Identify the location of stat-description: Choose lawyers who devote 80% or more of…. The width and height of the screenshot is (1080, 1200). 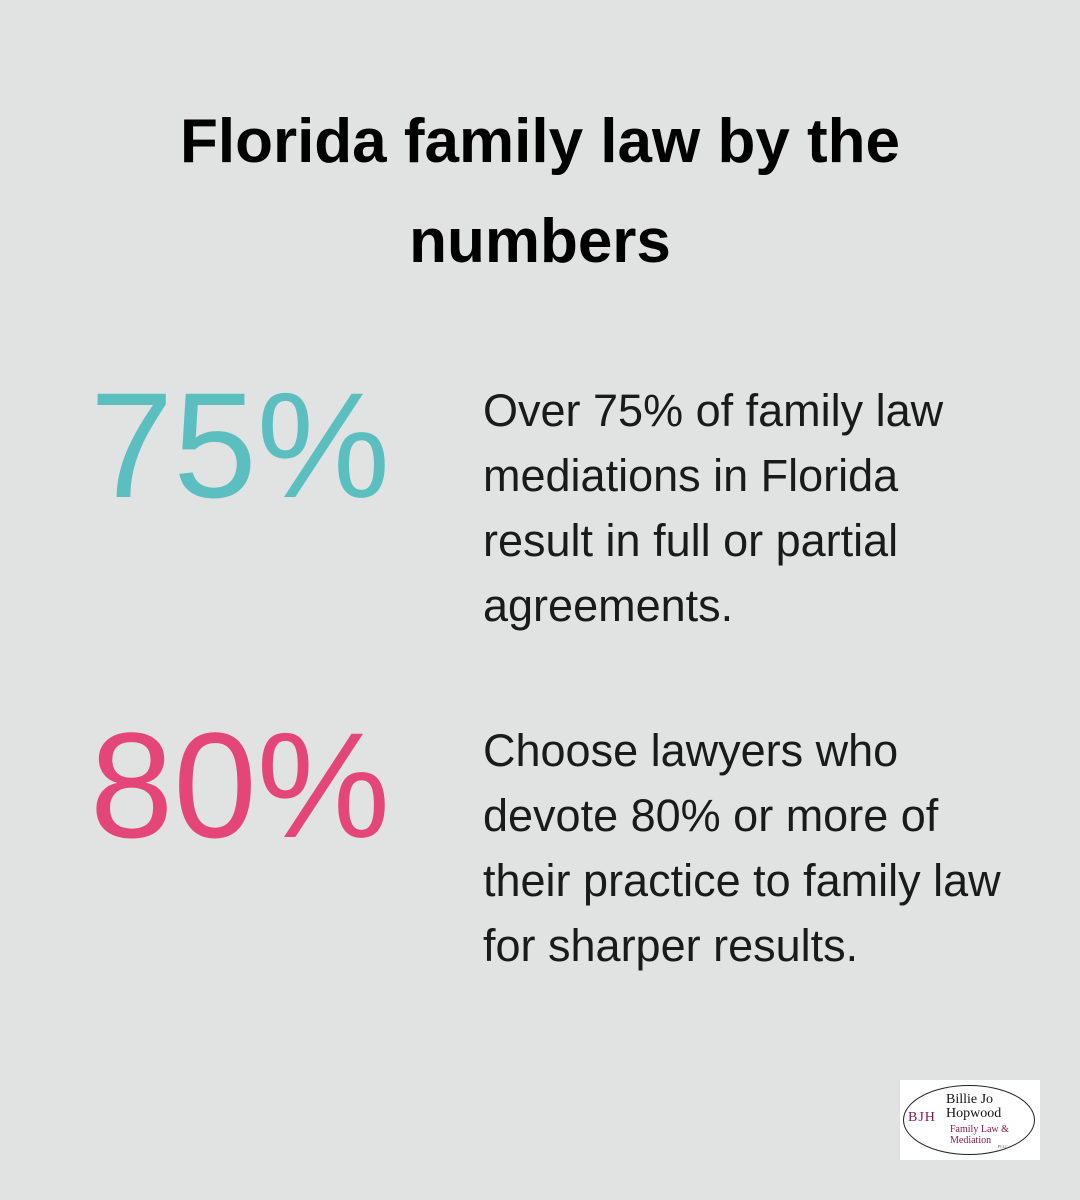
(742, 848).